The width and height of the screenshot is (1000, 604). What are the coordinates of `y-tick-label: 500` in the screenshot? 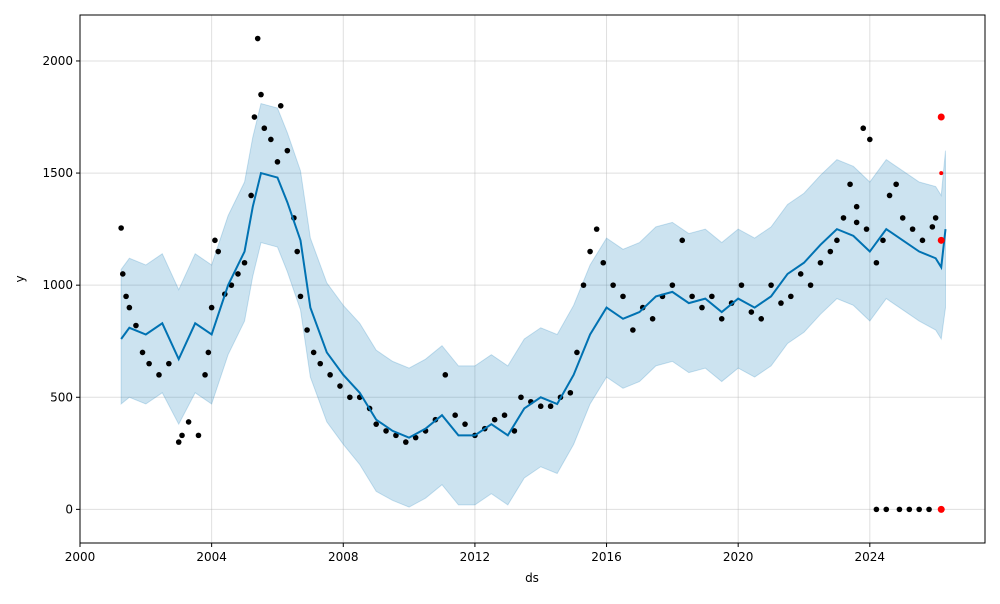 It's located at (61, 397).